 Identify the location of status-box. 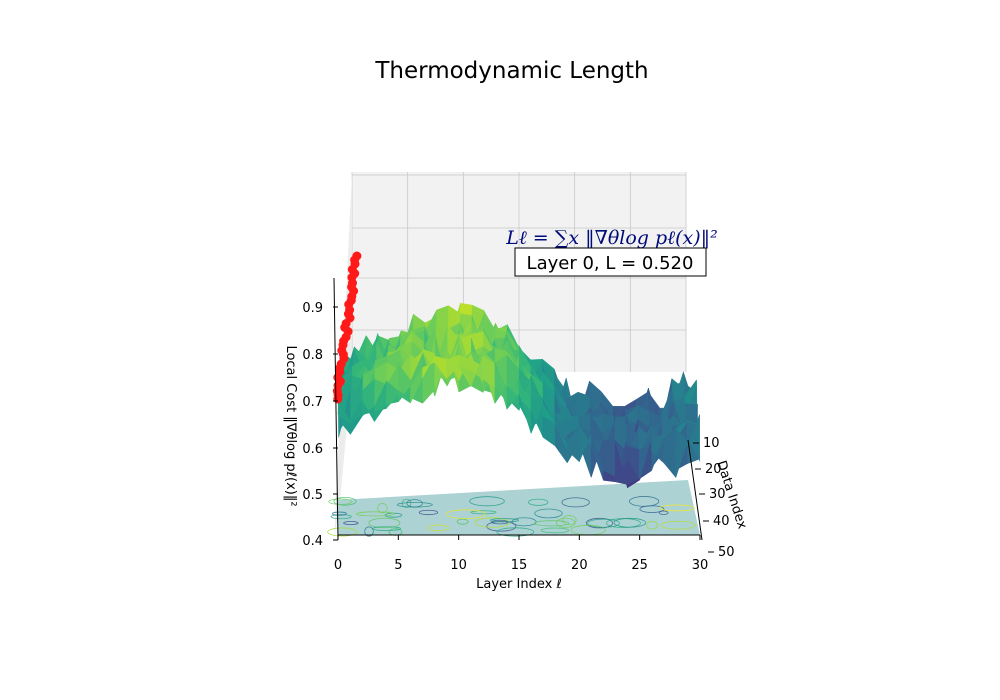
(610, 262).